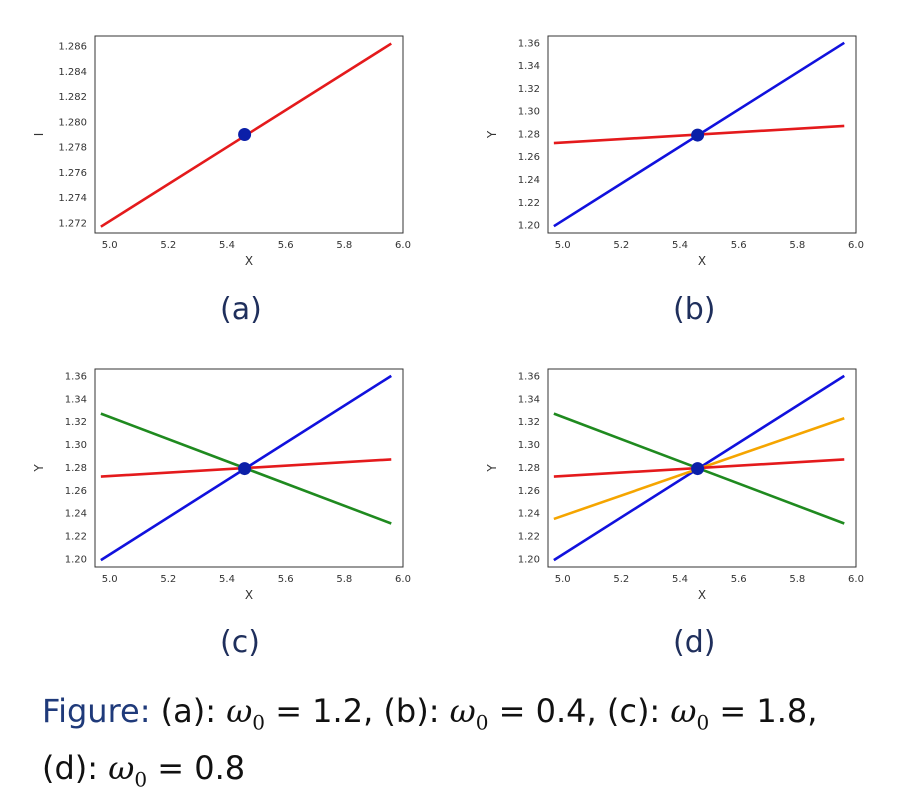 This screenshot has height=810, width=914. Describe the element at coordinates (72, 148) in the screenshot. I see `y-tick-label: 1.278` at that location.